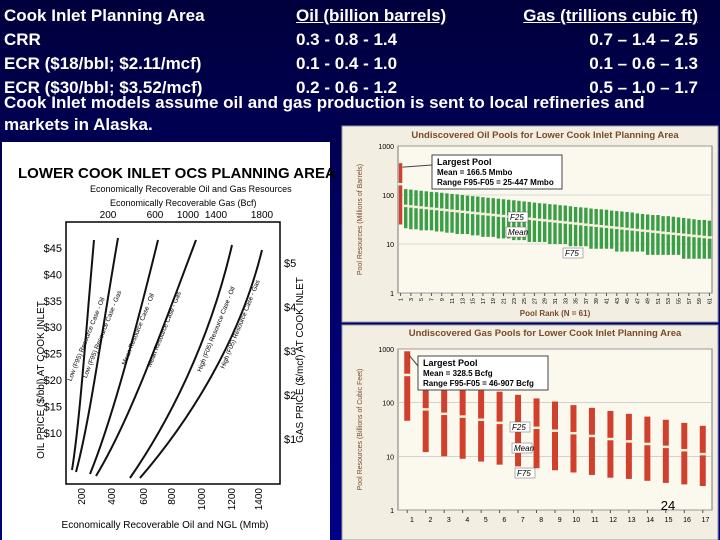 The width and height of the screenshot is (720, 540). I want to click on tick-label: $2, so click(290, 396).